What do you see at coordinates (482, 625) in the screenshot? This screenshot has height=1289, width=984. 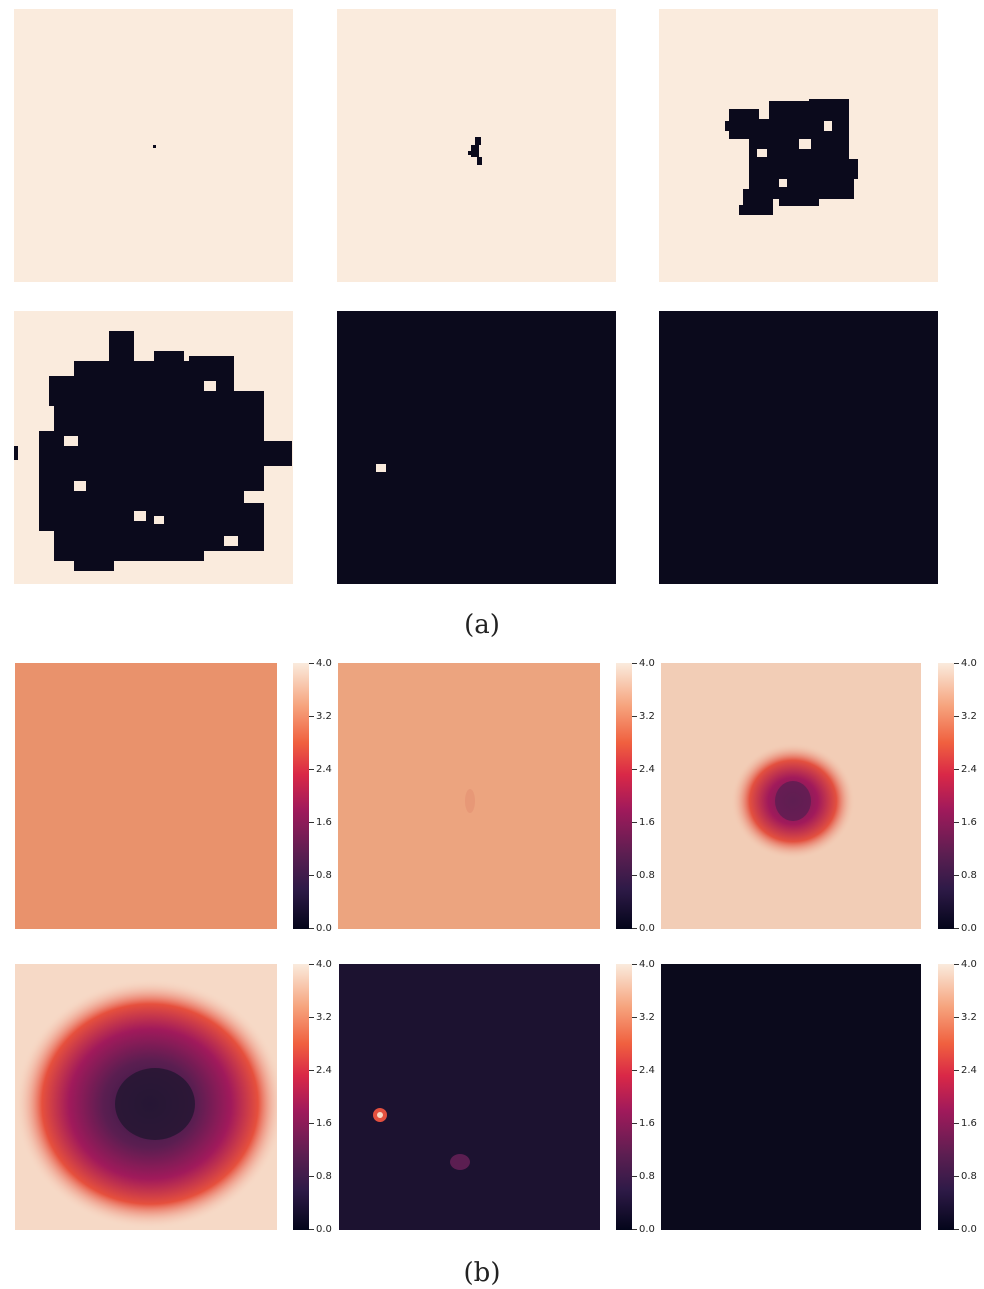 I see `caption-a: (a)` at bounding box center [482, 625].